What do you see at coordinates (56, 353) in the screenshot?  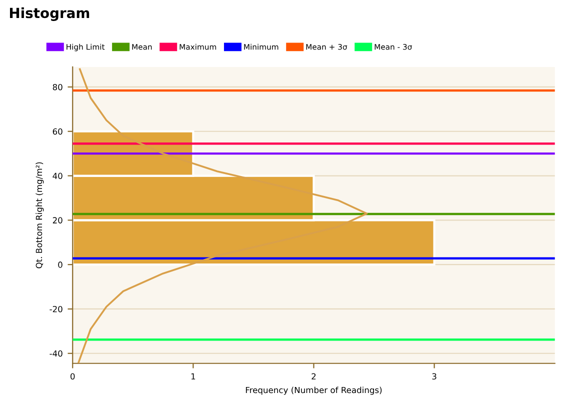 I see `y-tick-label: -40` at bounding box center [56, 353].